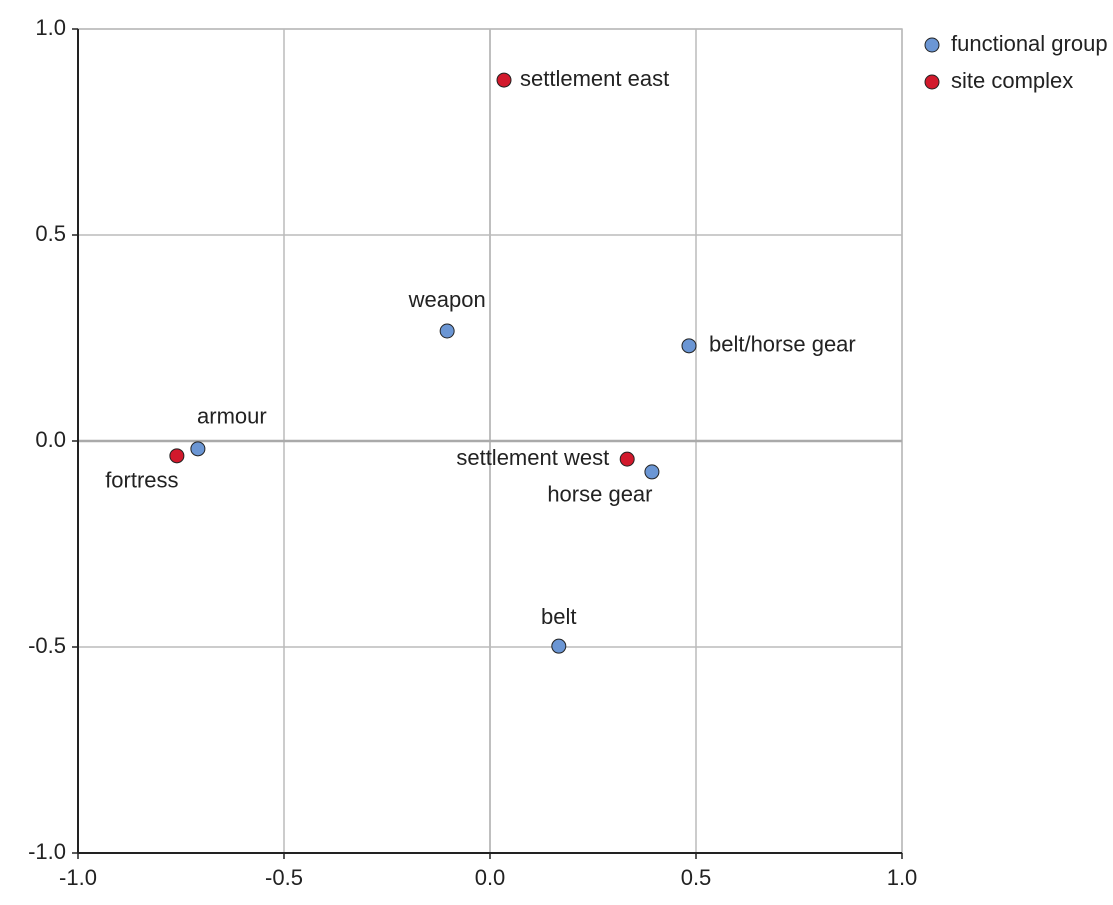 The height and width of the screenshot is (905, 1113). I want to click on point-label: weapon, so click(447, 299).